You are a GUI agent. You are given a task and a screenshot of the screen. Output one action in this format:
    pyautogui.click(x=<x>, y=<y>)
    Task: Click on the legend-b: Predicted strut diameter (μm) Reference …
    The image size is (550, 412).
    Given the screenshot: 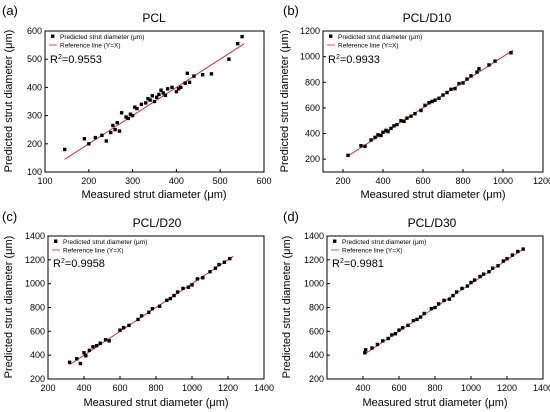 What is the action you would take?
    pyautogui.click(x=374, y=42)
    